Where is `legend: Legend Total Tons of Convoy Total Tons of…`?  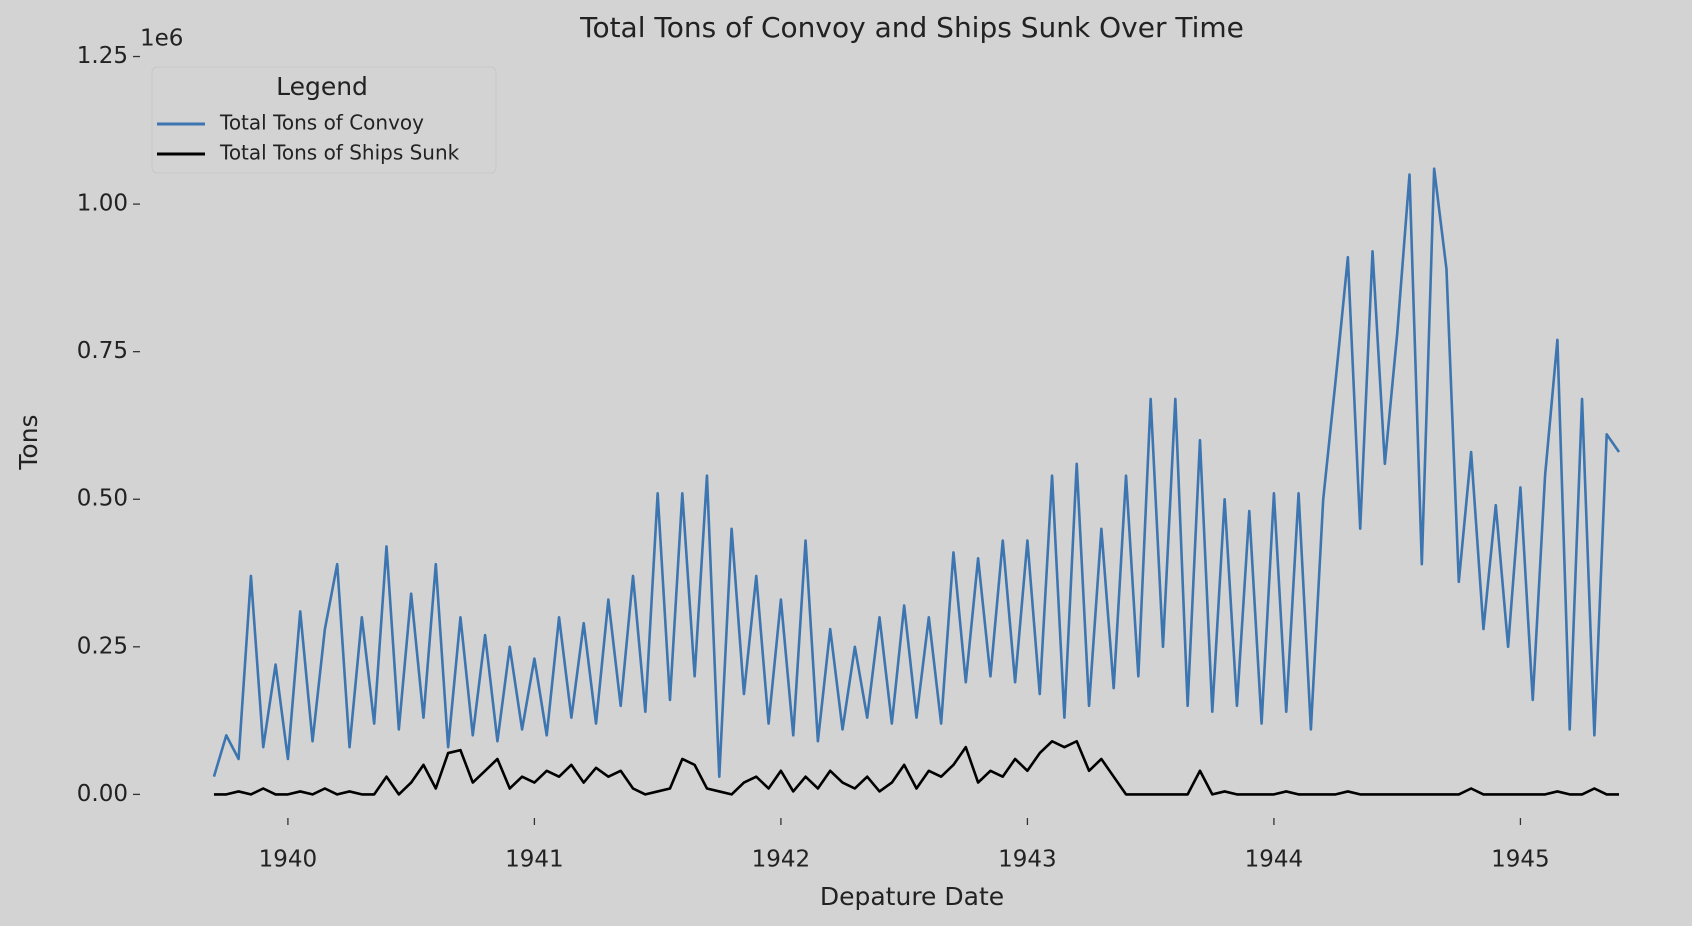 legend: Legend Total Tons of Convoy Total Tons of… is located at coordinates (324, 120).